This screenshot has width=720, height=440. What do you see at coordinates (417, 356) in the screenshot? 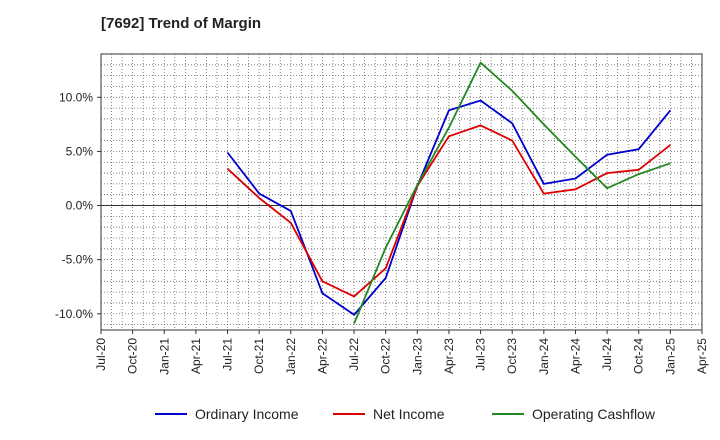
I see `x-tick-label: Jan-23` at bounding box center [417, 356].